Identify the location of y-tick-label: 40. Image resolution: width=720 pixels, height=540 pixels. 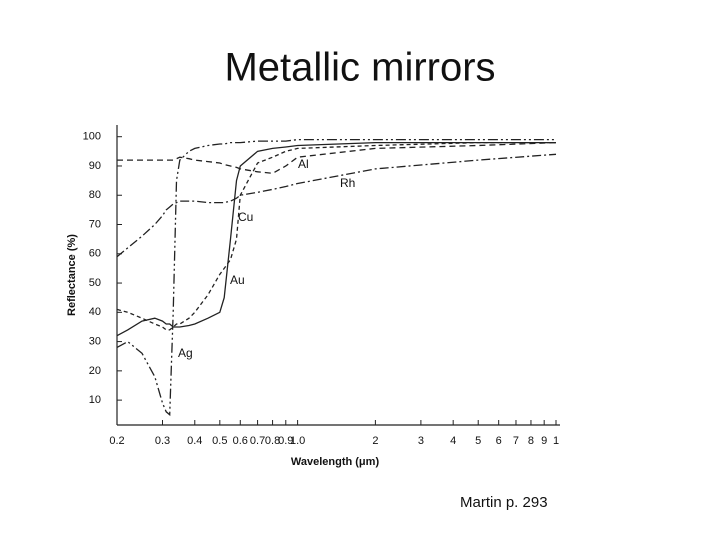
(95, 312).